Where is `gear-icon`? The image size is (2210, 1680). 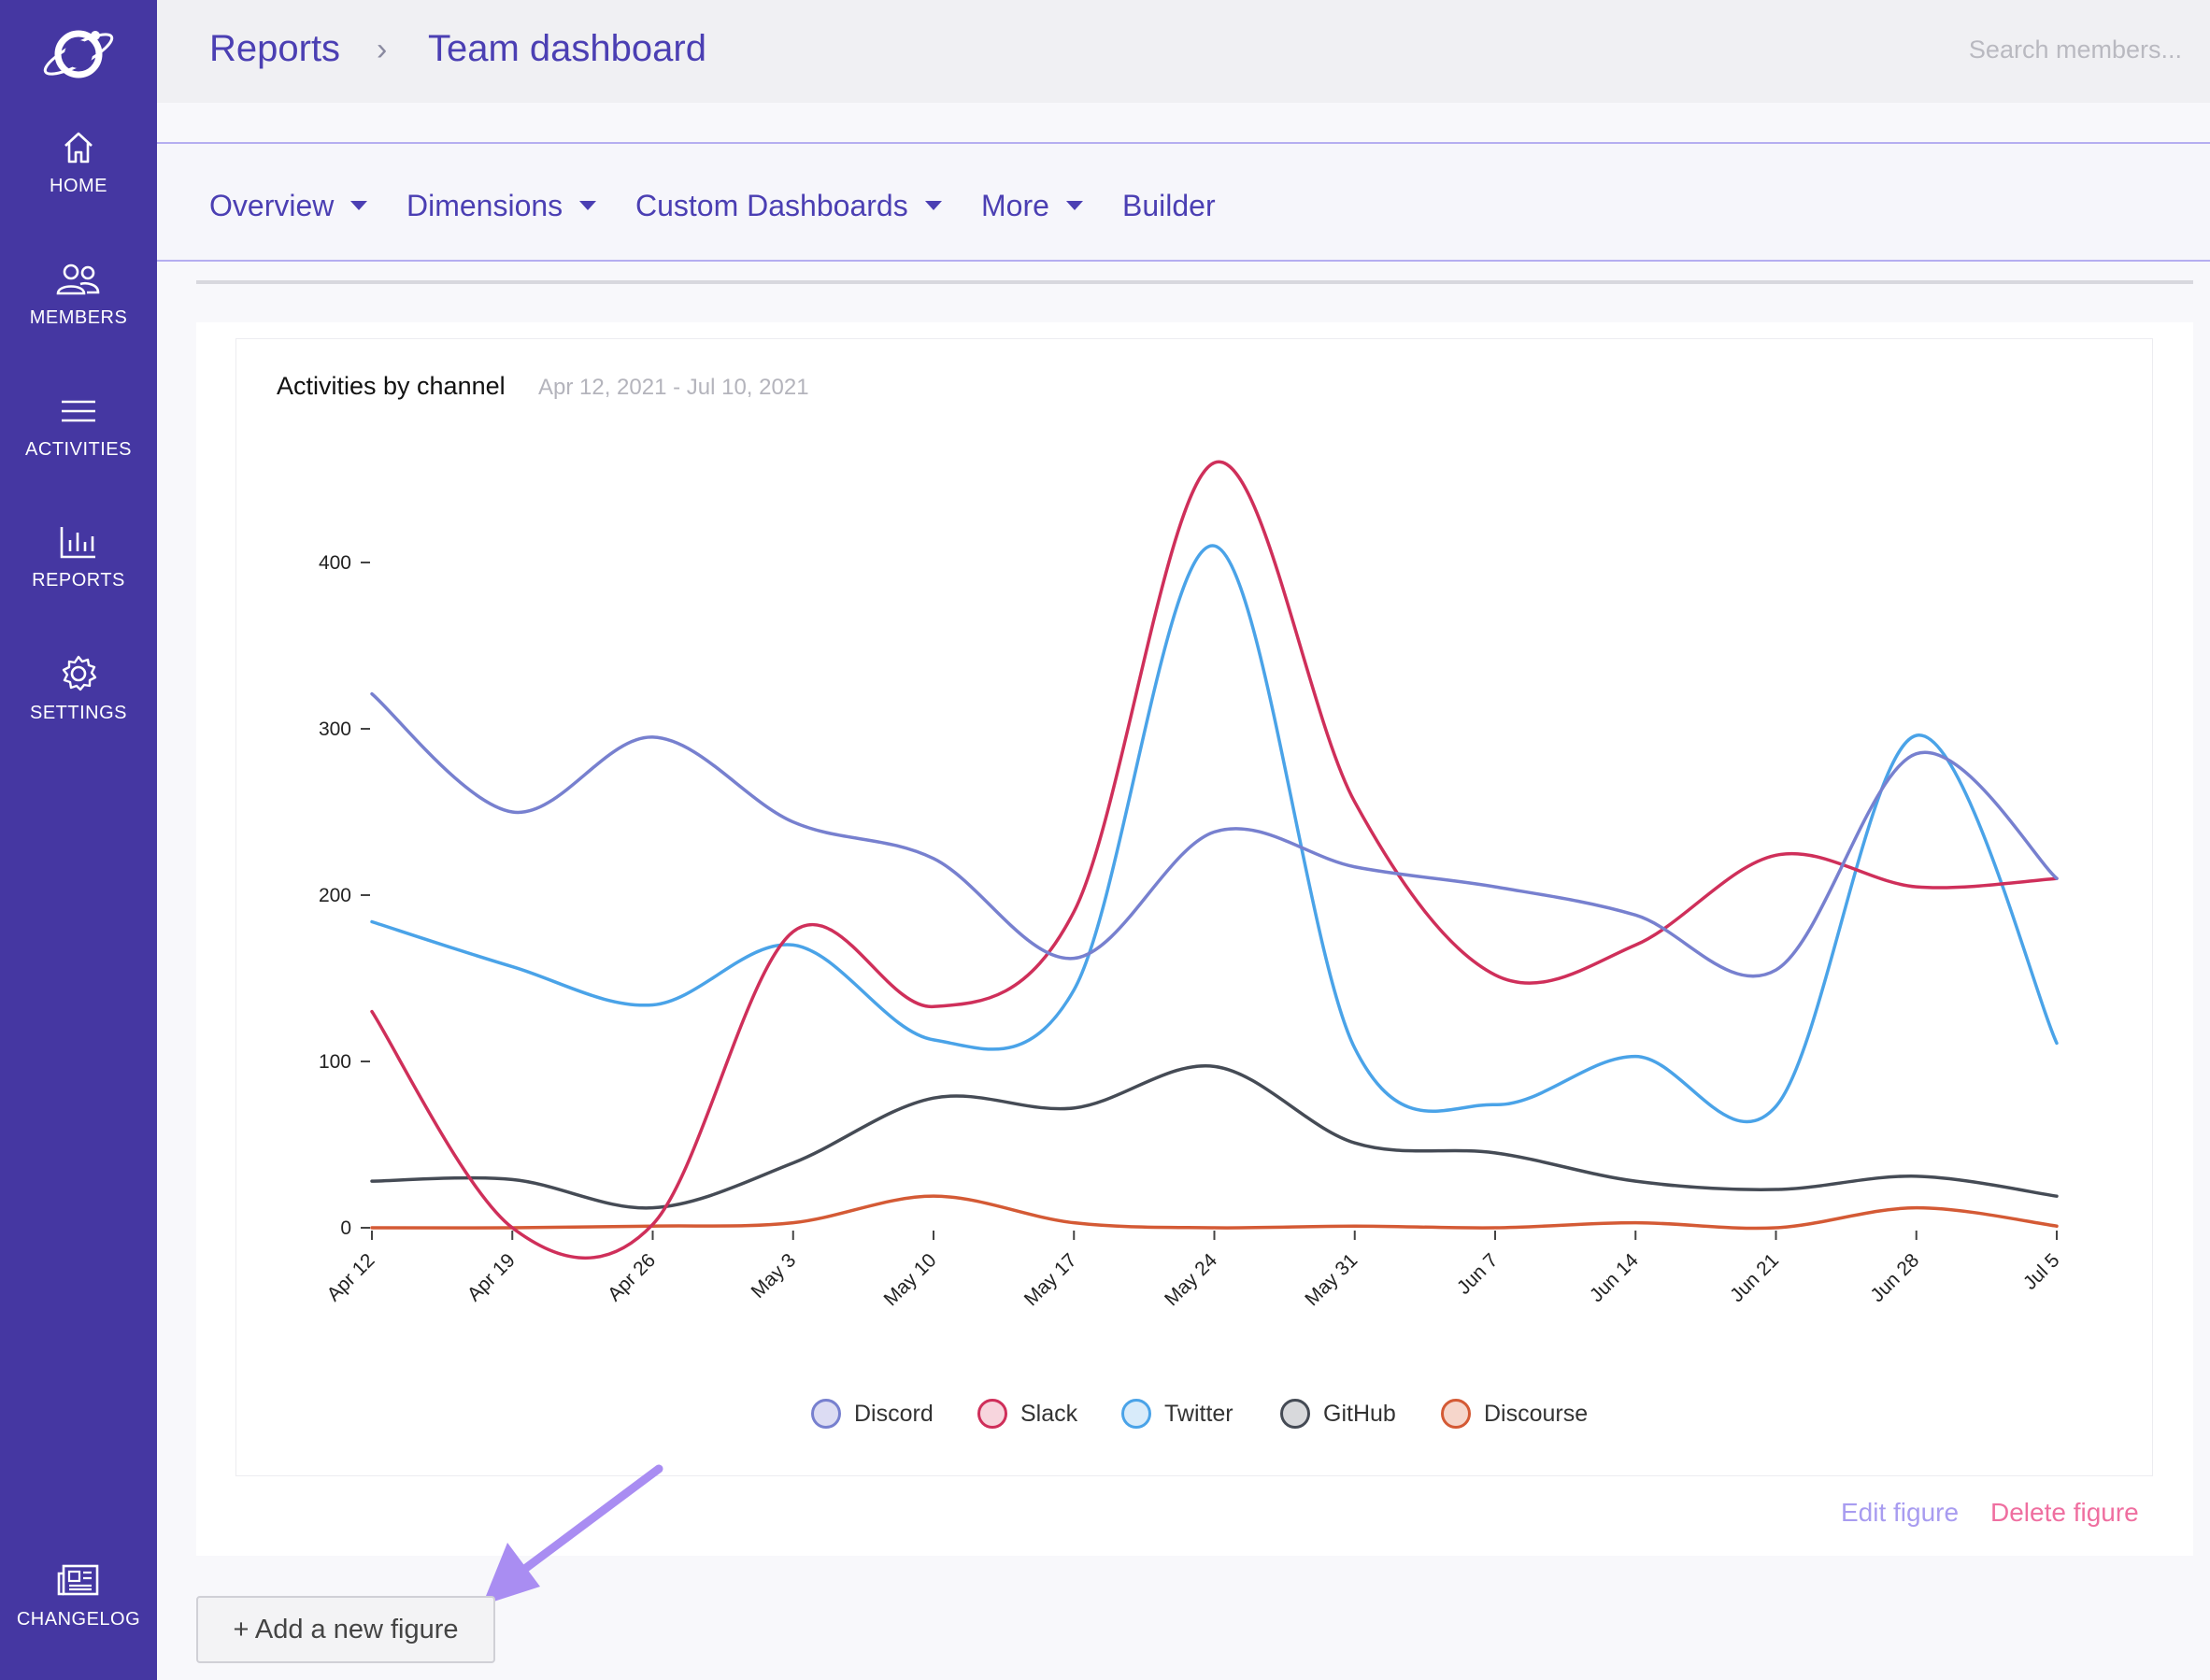
gear-icon is located at coordinates (79, 673).